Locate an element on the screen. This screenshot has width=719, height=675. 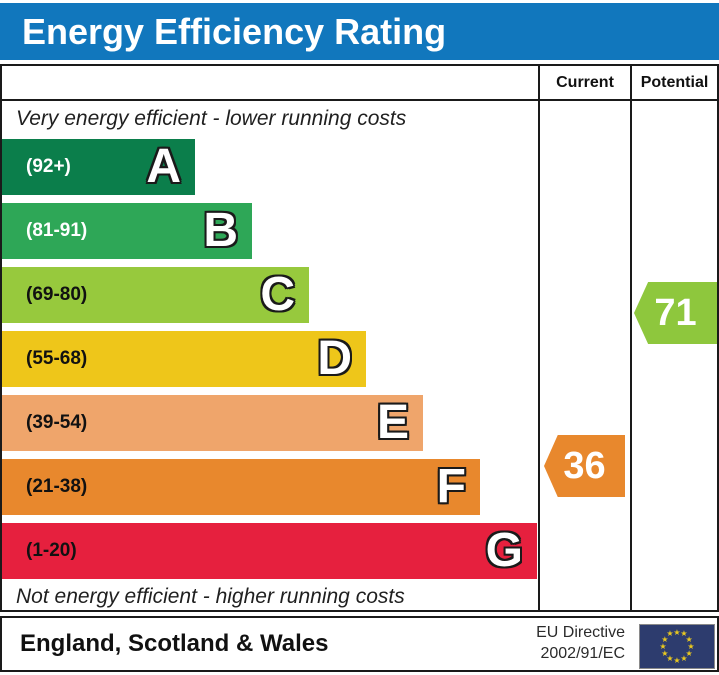
page-title: Energy Efficiency Rating is located at coordinates (234, 31).